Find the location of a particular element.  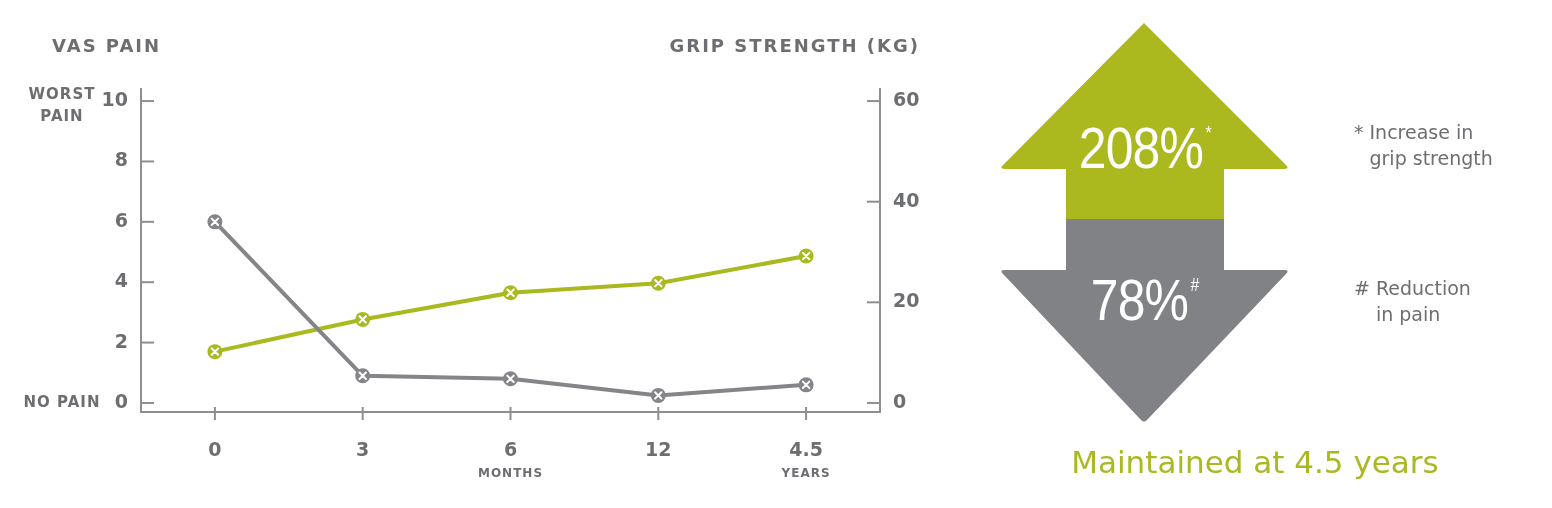

y-tick-label: 10 is located at coordinates (114, 99).